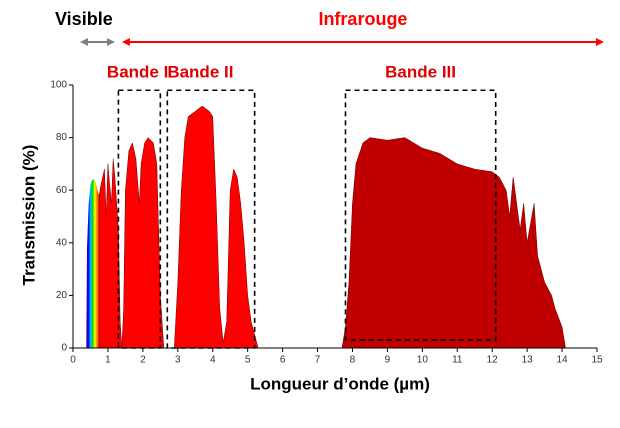 The width and height of the screenshot is (620, 428). What do you see at coordinates (388, 360) in the screenshot?
I see `x-tick-label: 9` at bounding box center [388, 360].